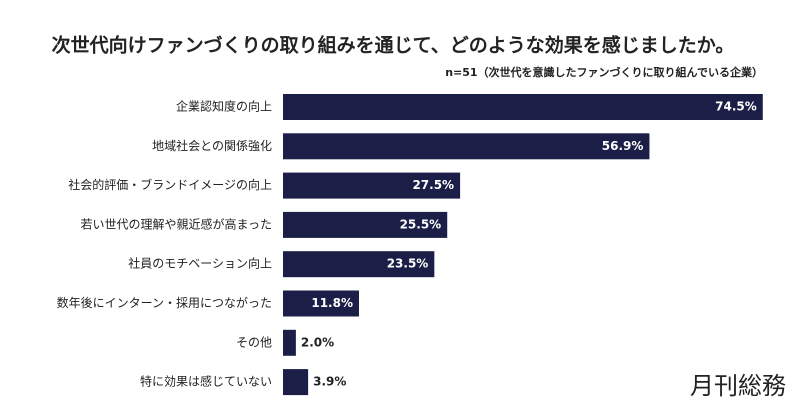 This screenshot has height=419, width=800. I want to click on category-label: 地域社会との関係強化, so click(212, 145).